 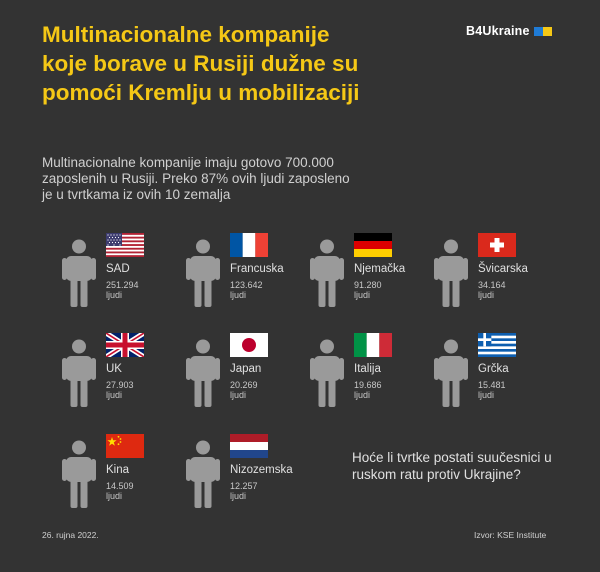 I want to click on employee-count: 27.903, so click(x=120, y=385).